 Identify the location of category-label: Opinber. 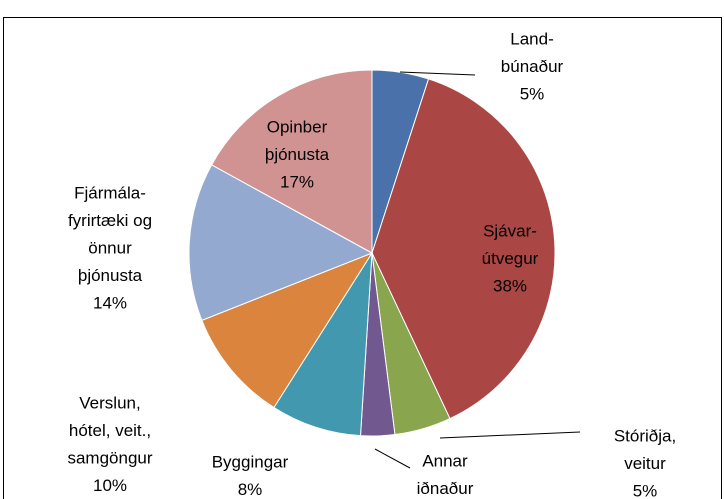
(297, 126).